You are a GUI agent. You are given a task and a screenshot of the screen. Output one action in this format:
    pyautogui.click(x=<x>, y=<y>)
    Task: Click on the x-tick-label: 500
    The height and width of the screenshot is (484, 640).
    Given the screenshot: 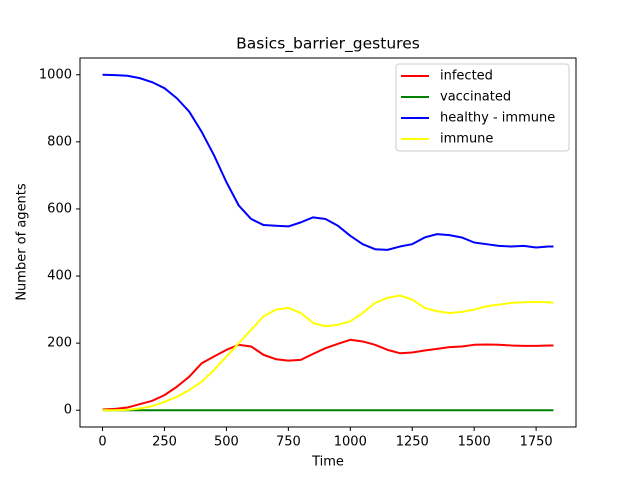 What is the action you would take?
    pyautogui.click(x=226, y=442)
    